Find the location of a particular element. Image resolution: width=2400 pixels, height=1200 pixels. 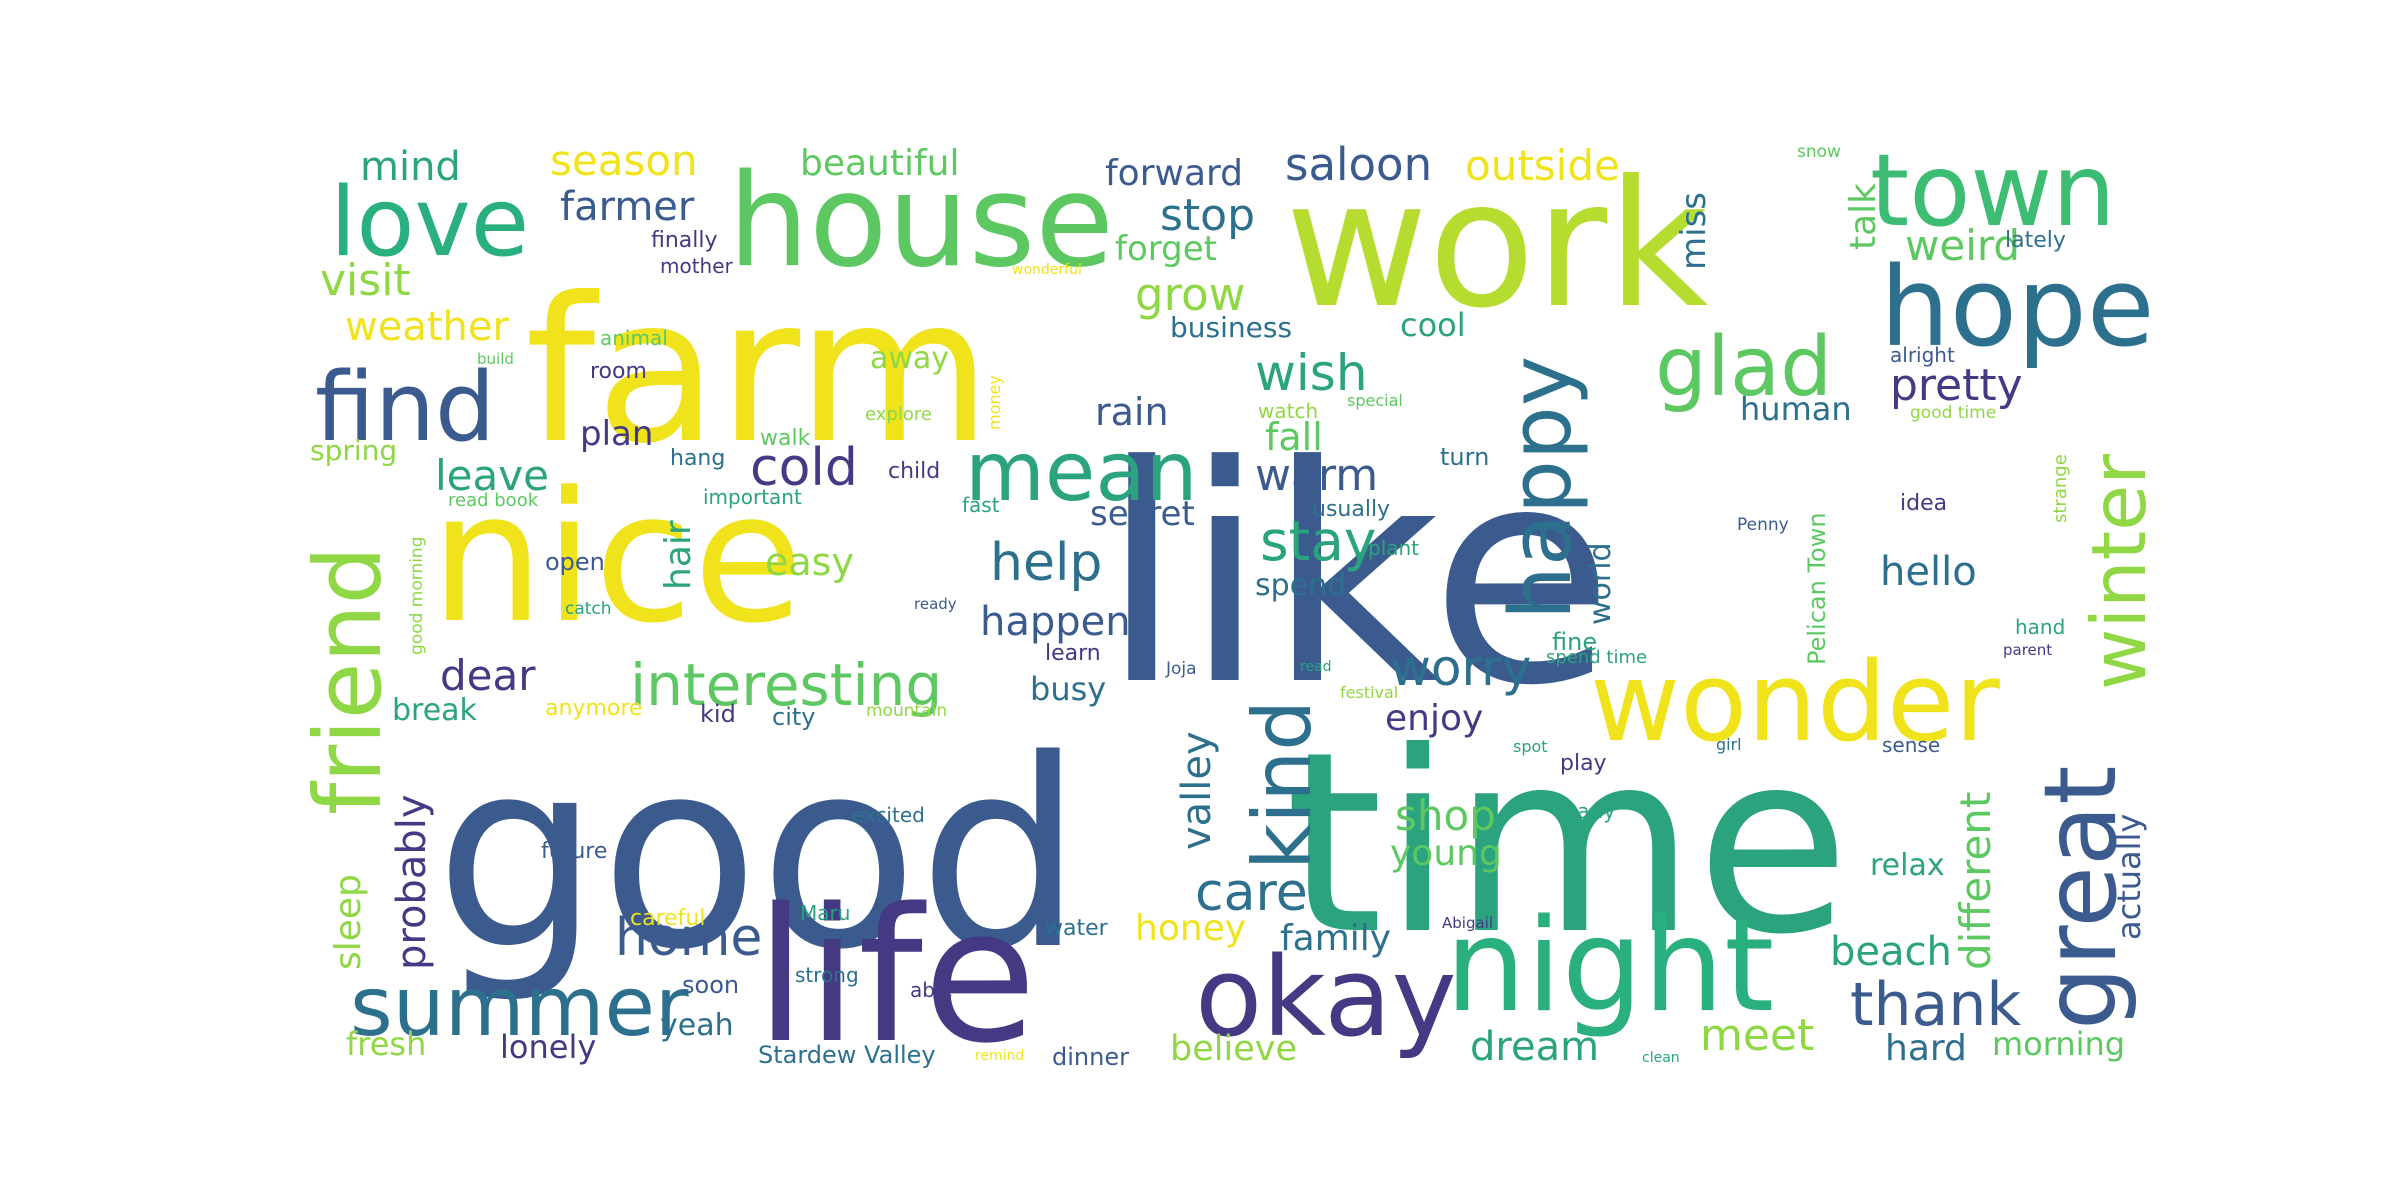

word-meet: meet is located at coordinates (1757, 1035).